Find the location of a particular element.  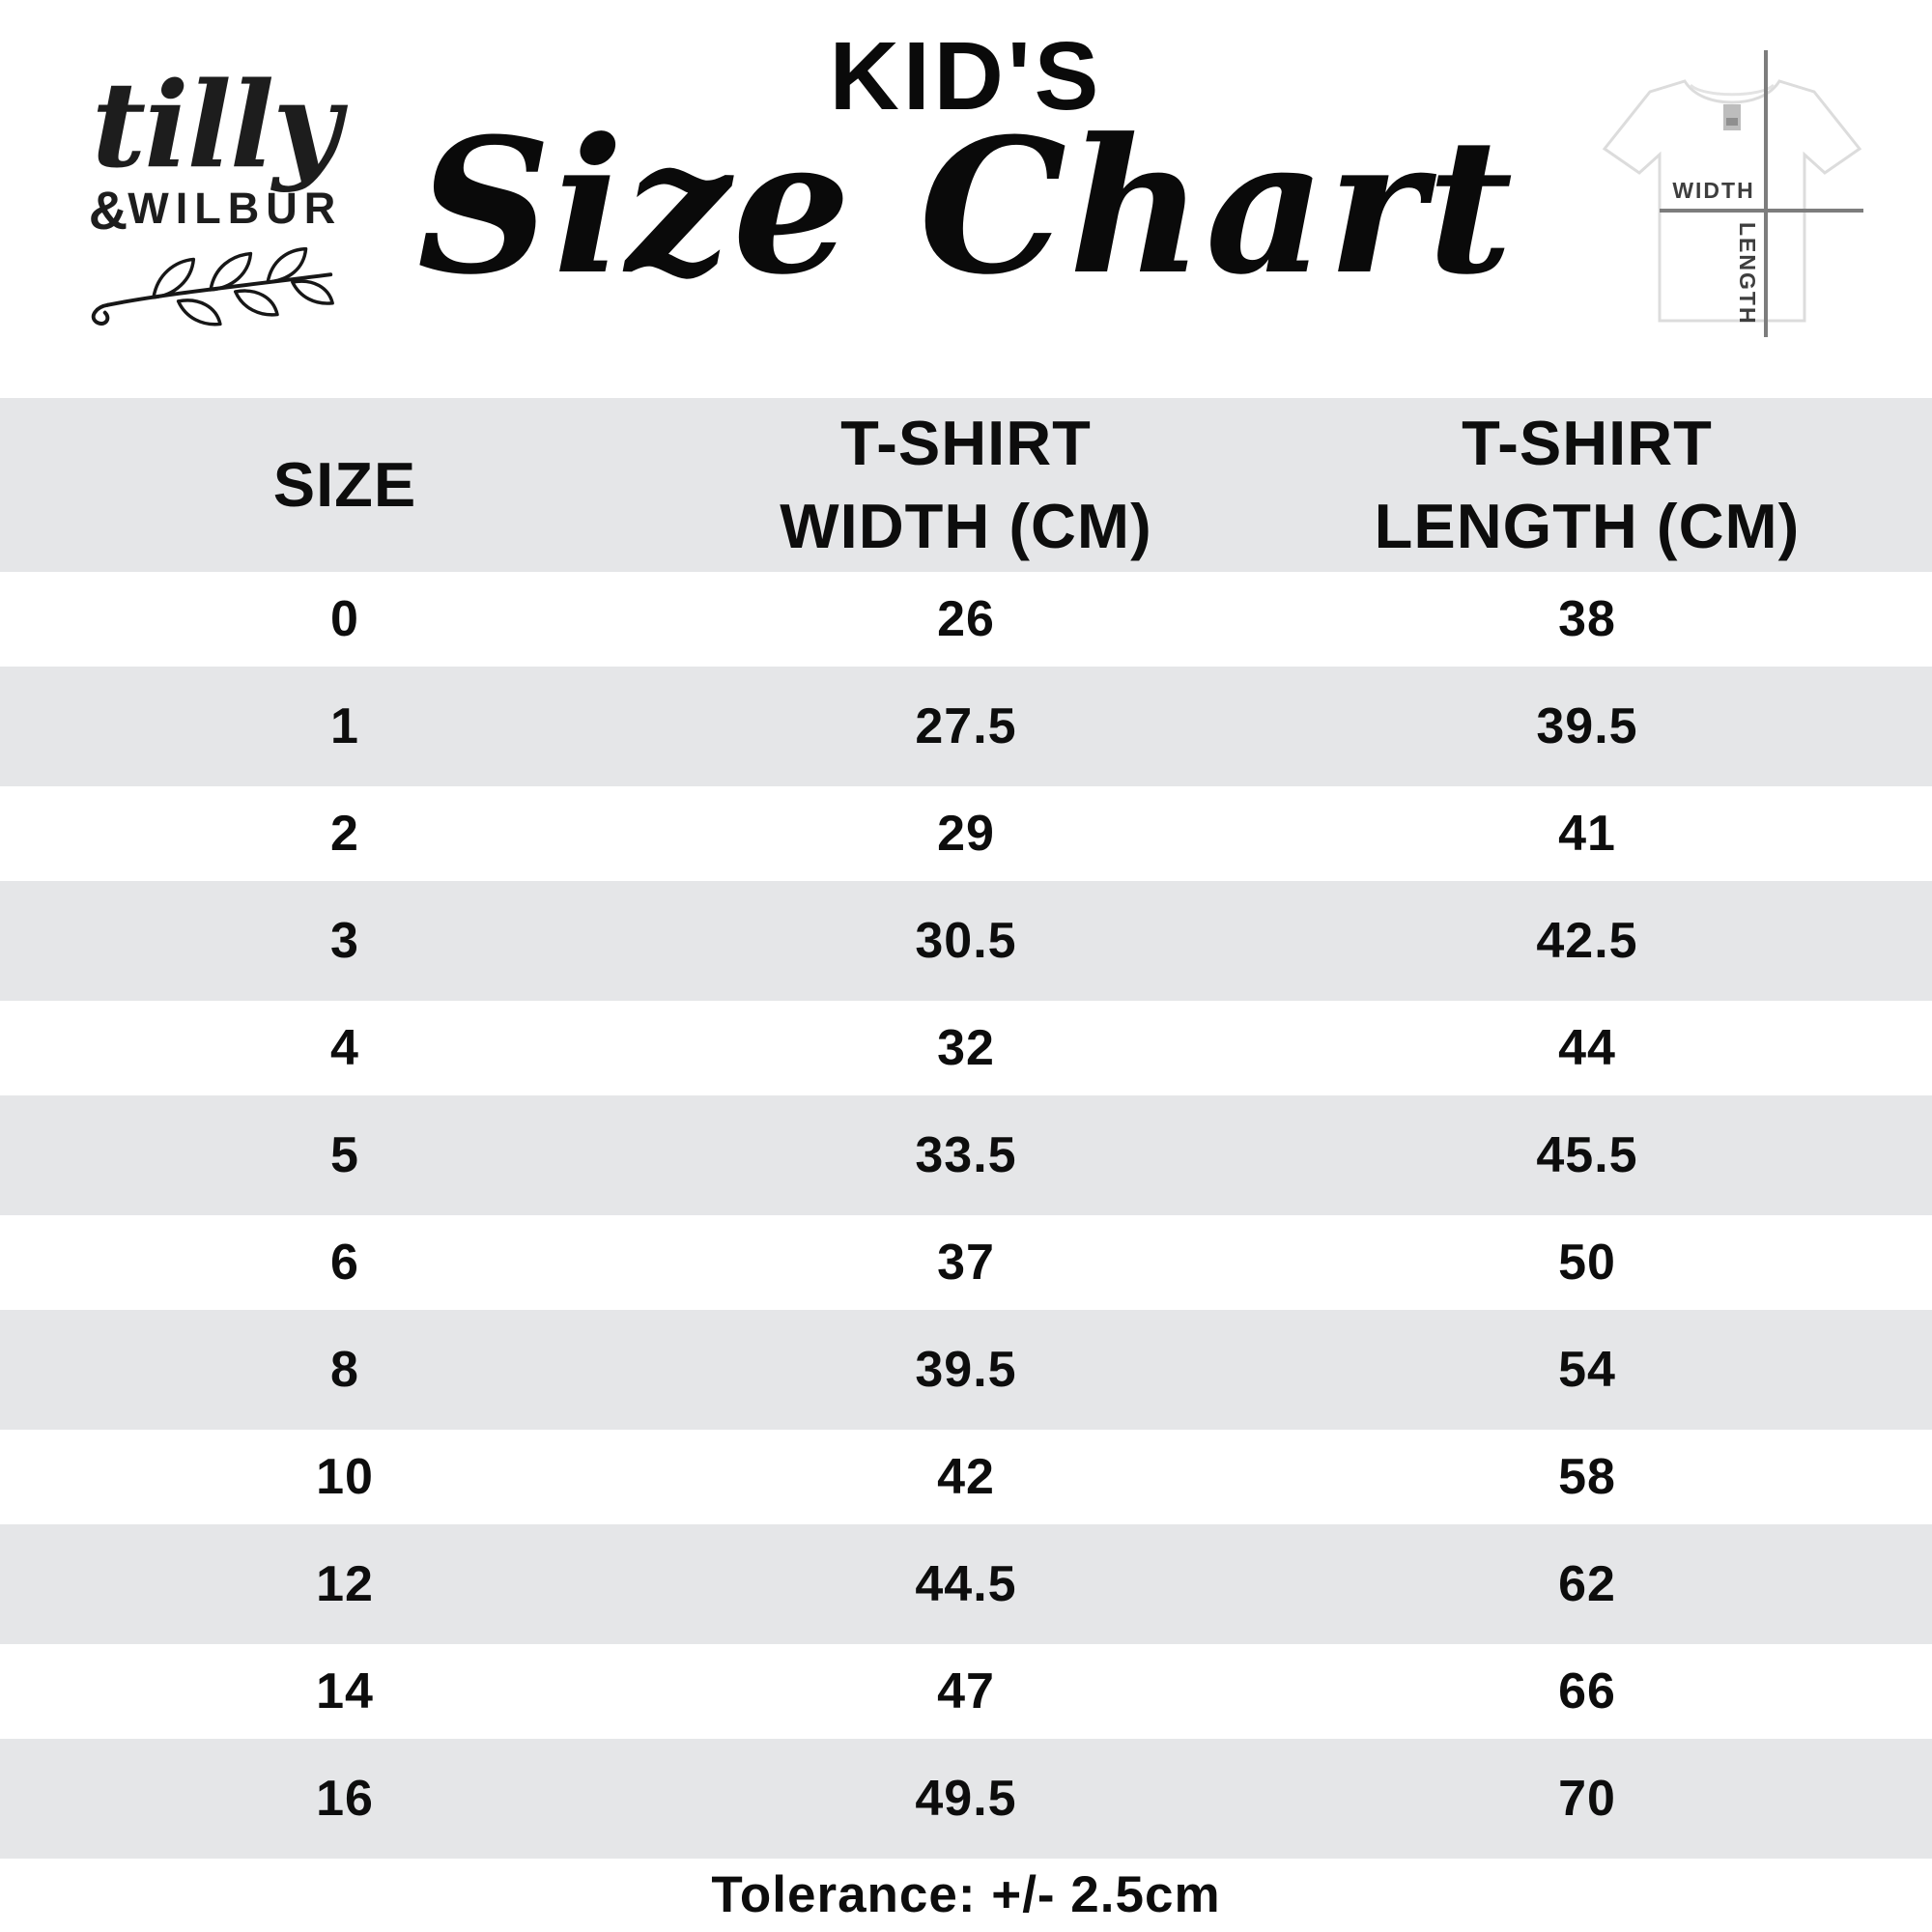

ampersand: & is located at coordinates (108, 210).